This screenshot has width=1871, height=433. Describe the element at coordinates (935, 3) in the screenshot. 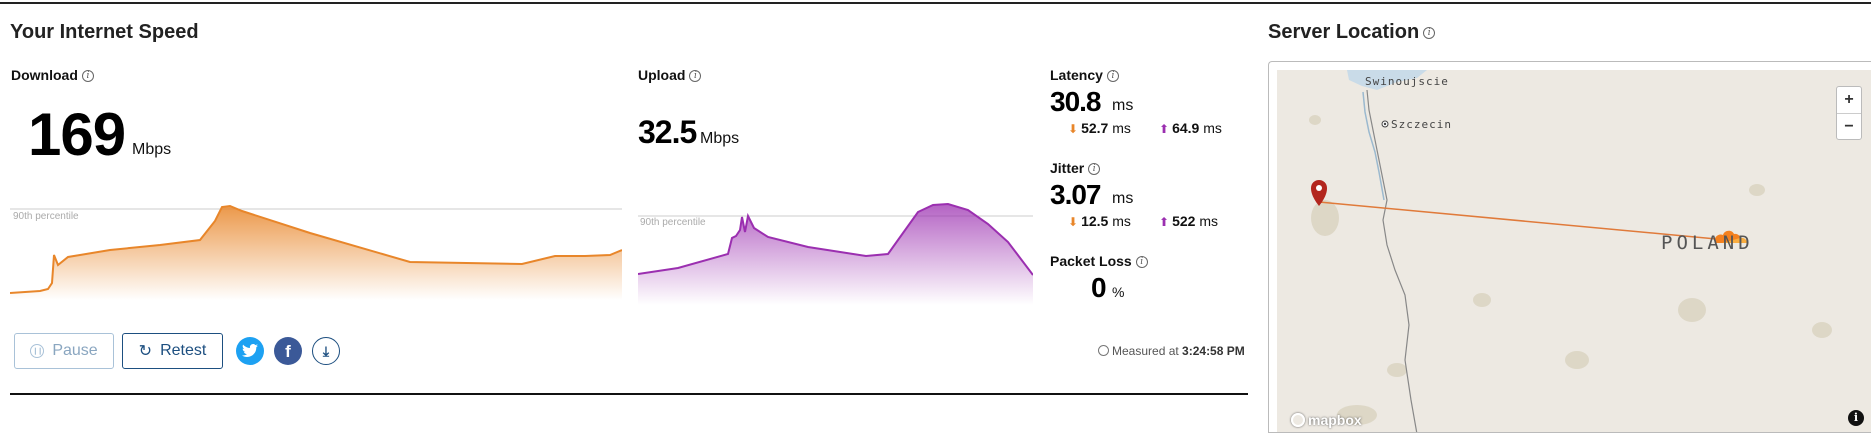

I see `top-divider` at that location.